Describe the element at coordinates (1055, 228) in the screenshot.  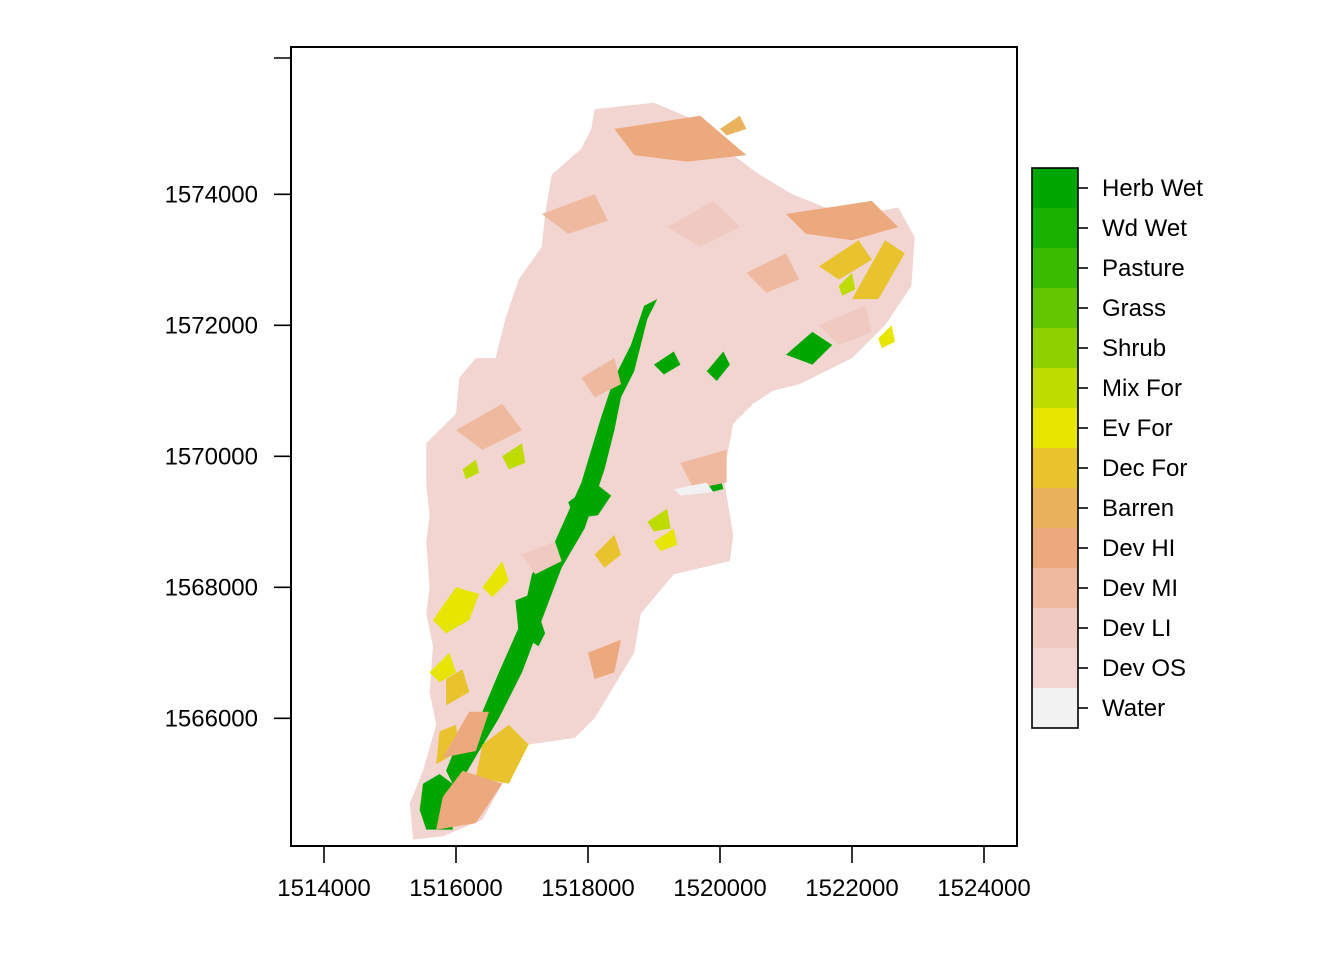
I see `legend-swatch-wd-wet` at that location.